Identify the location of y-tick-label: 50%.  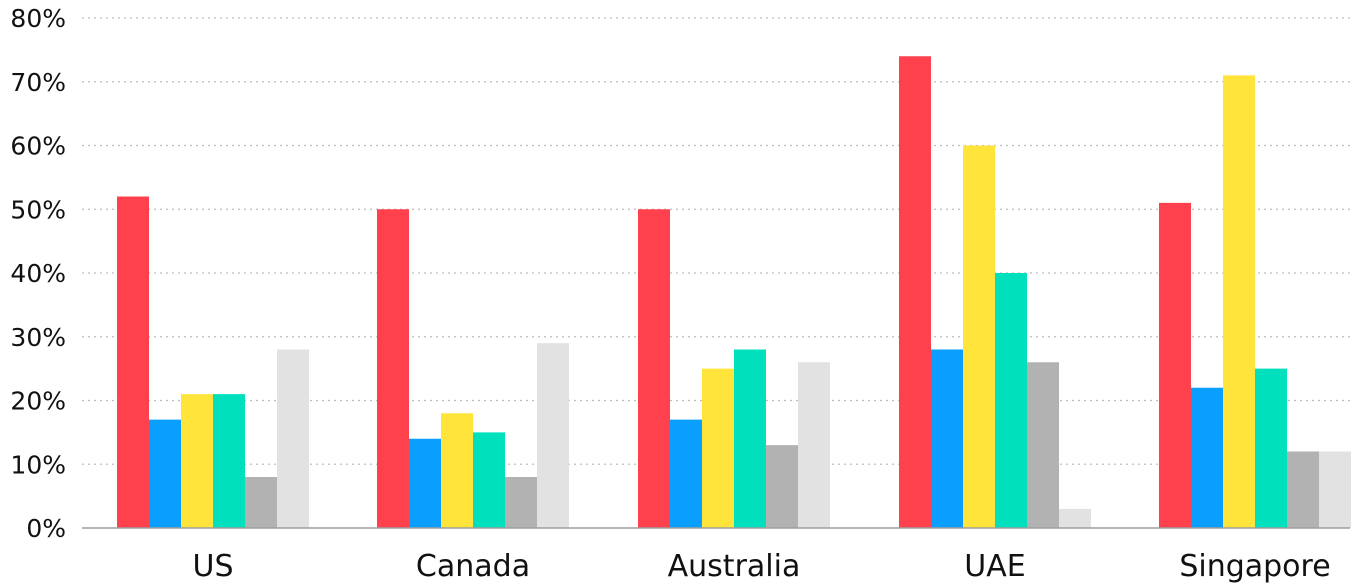
(38, 209).